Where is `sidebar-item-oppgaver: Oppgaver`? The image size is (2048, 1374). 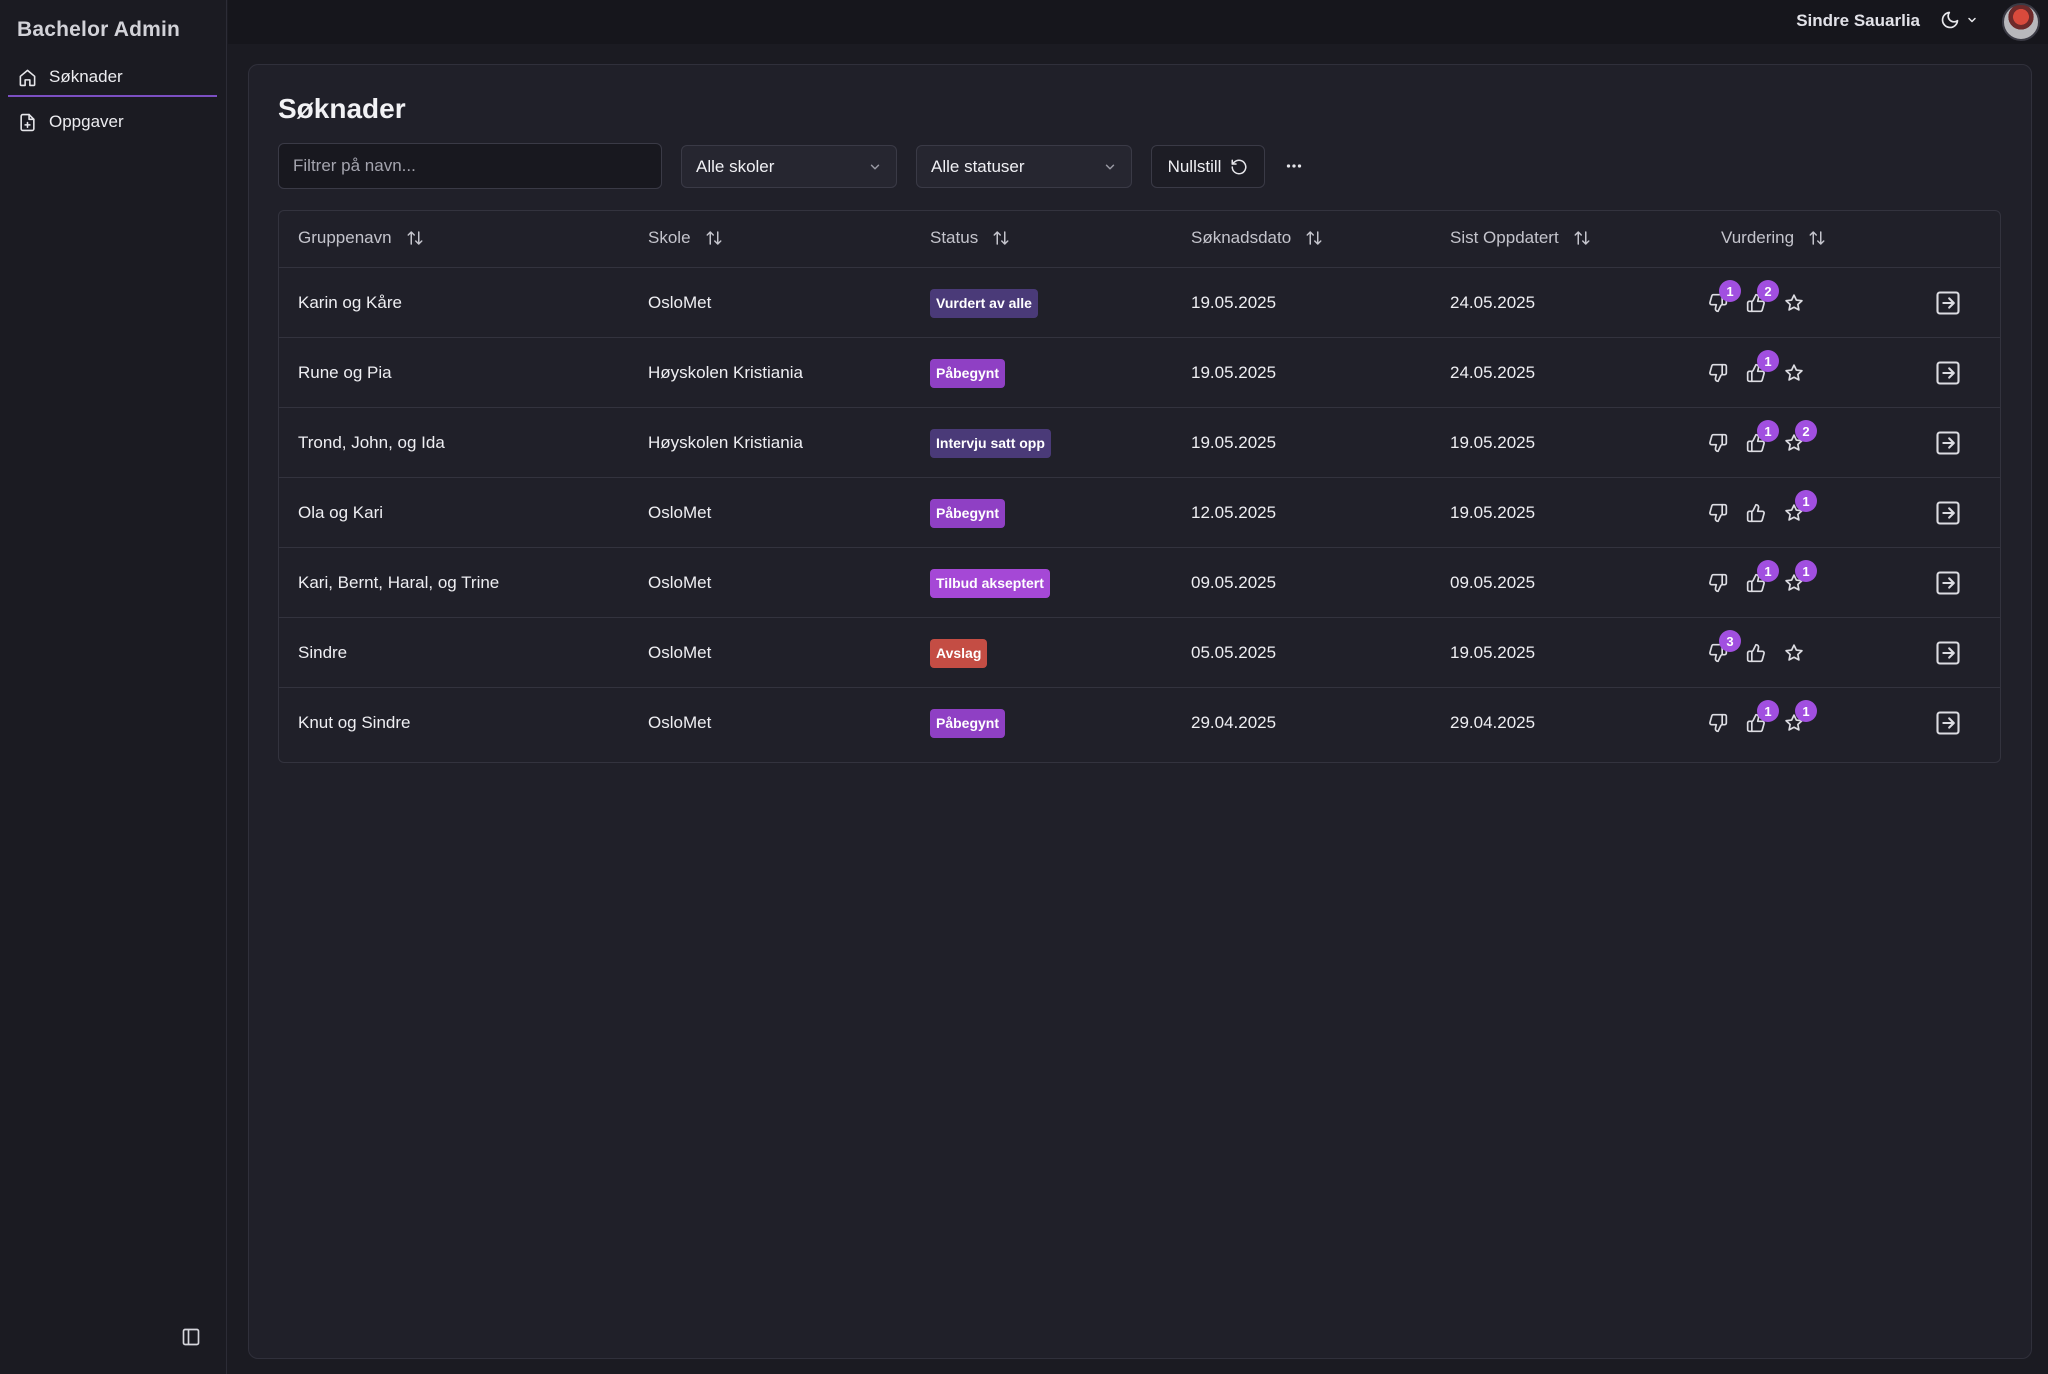 sidebar-item-oppgaver: Oppgaver is located at coordinates (112, 122).